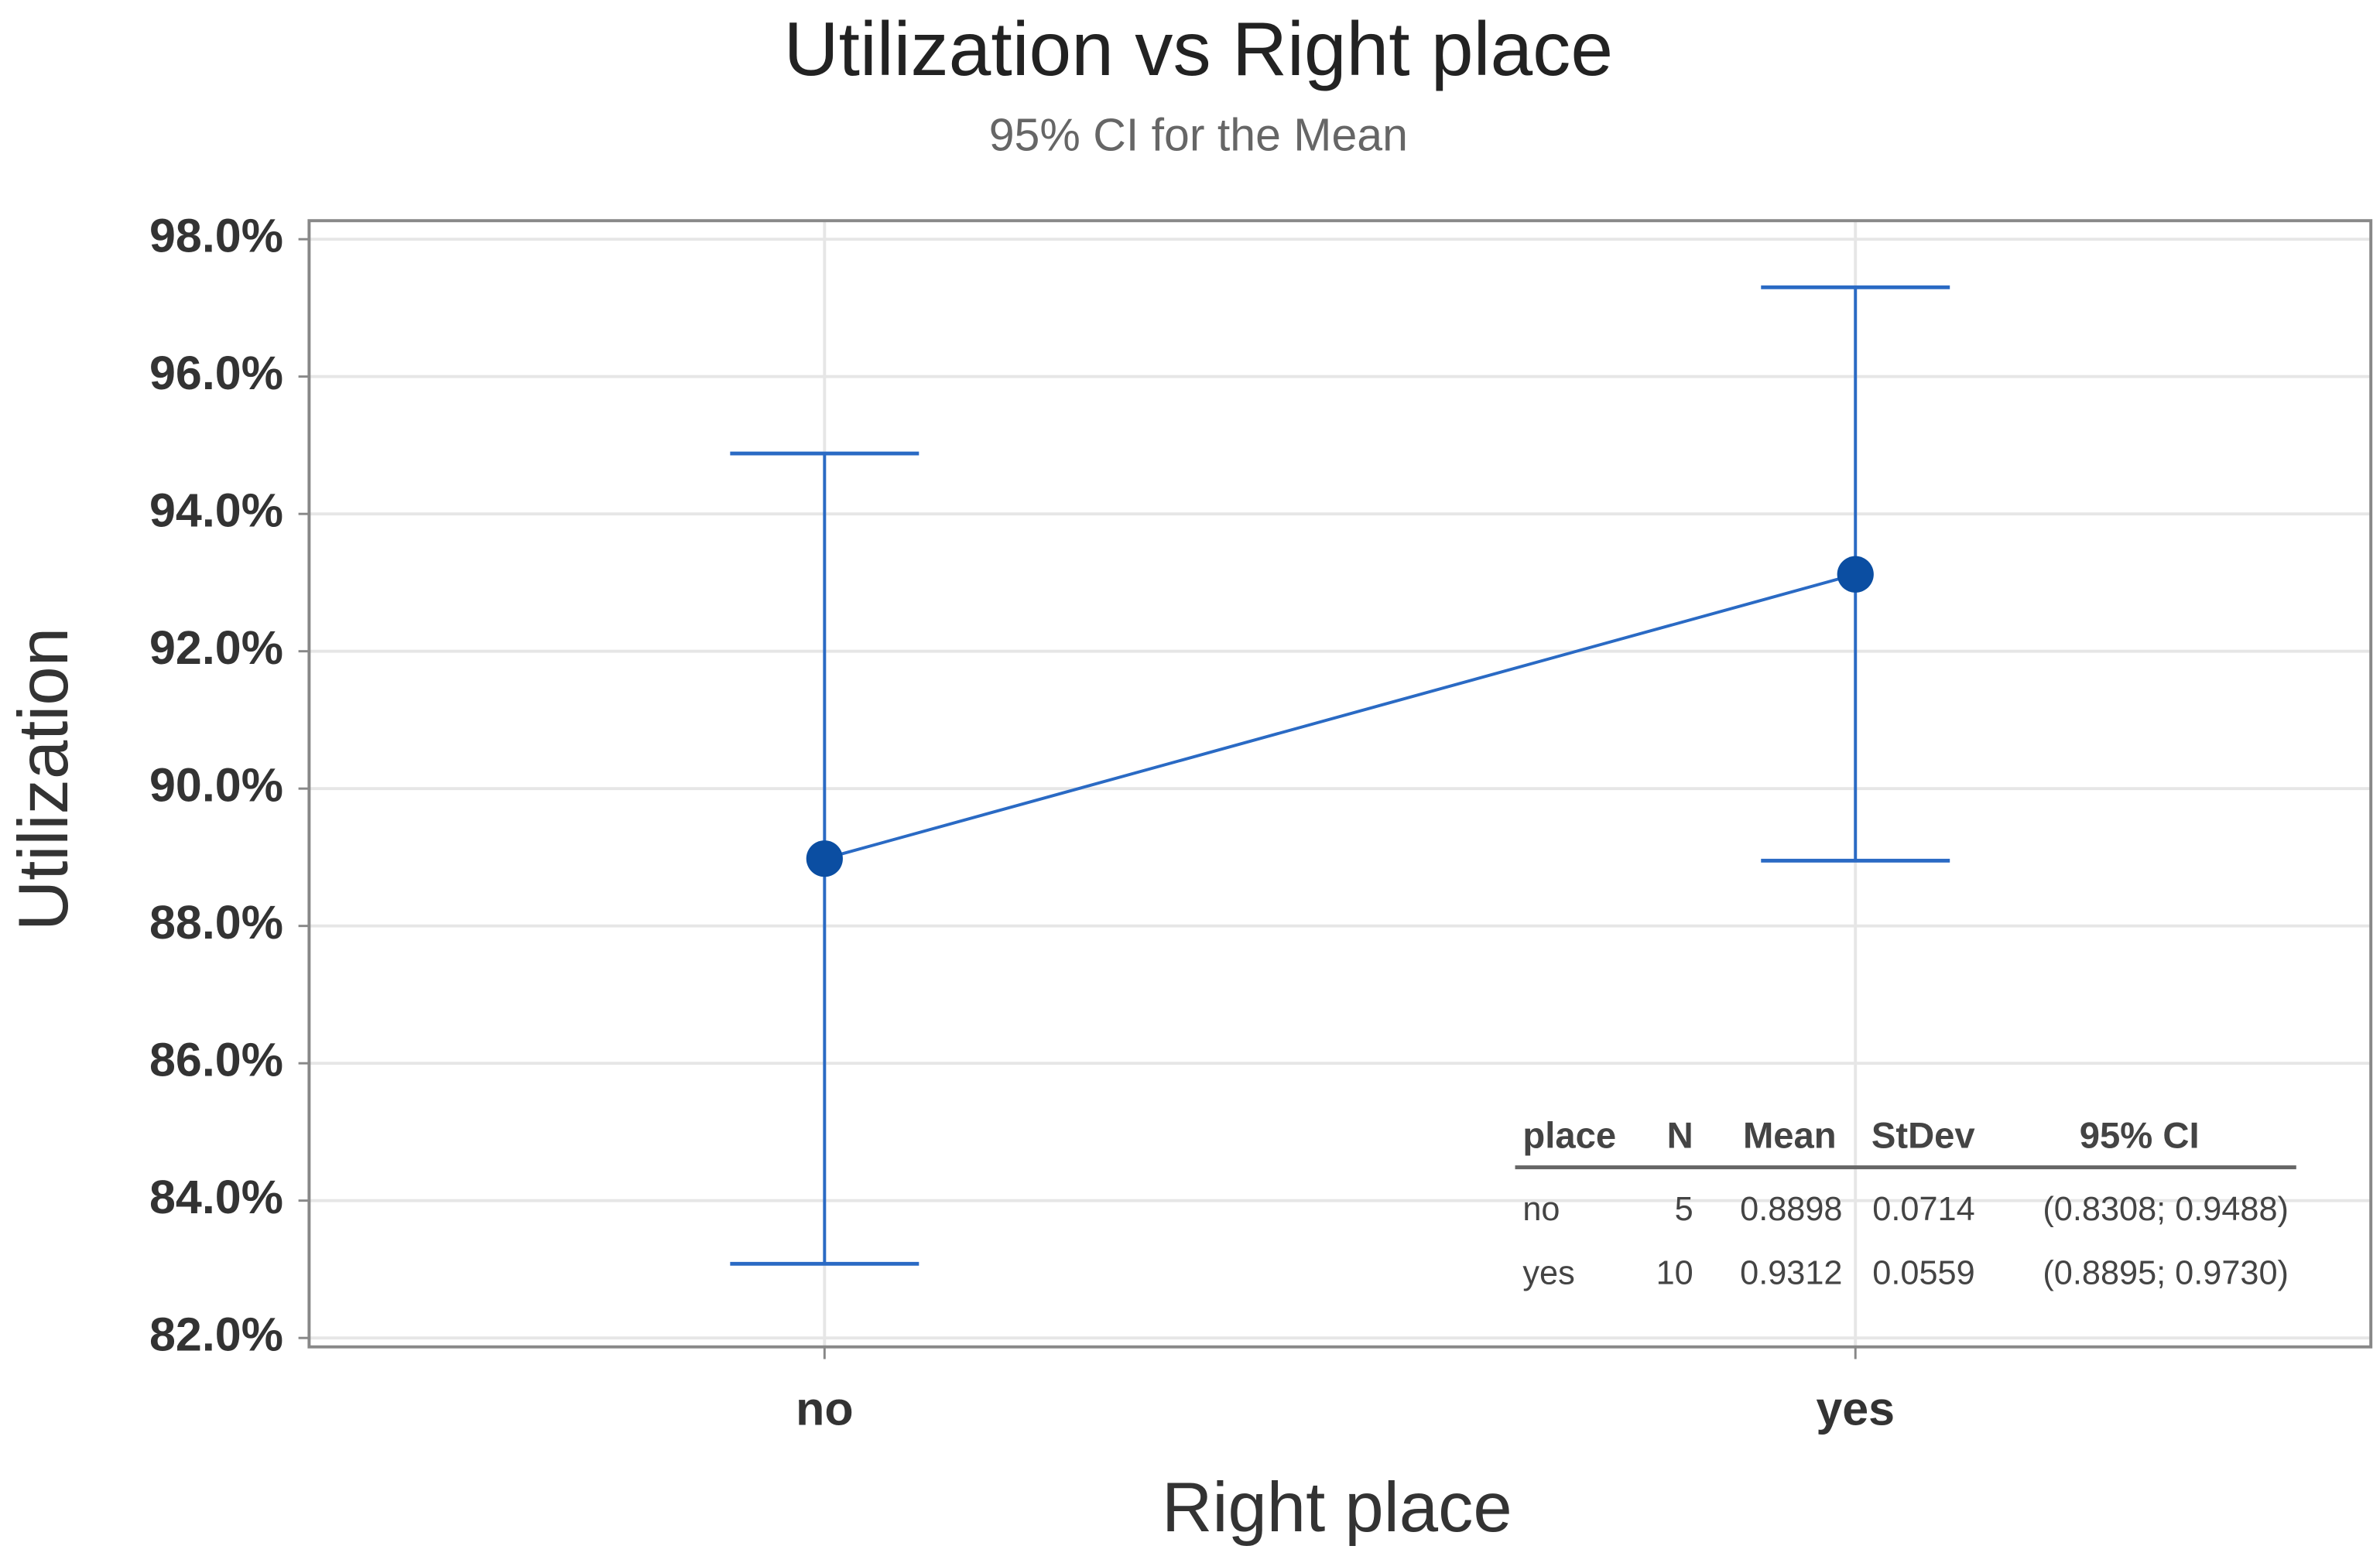 This screenshot has height=1563, width=2380. I want to click on chart-title: Utilization vs Right place, so click(1198, 48).